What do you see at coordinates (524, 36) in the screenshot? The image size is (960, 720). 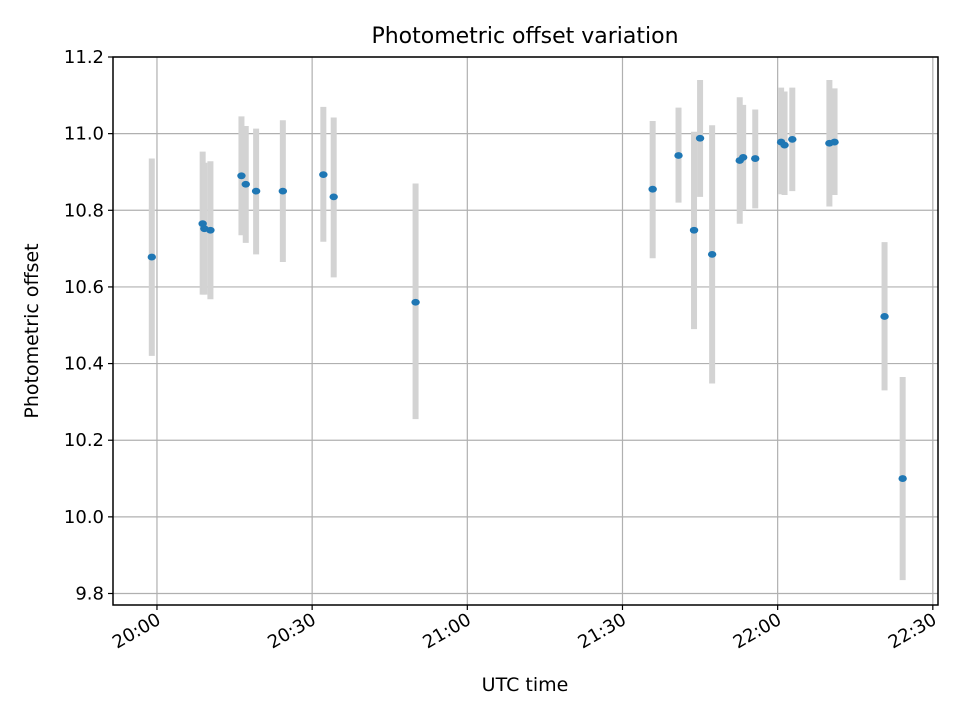 I see `chart-title: Photometric offset variation` at bounding box center [524, 36].